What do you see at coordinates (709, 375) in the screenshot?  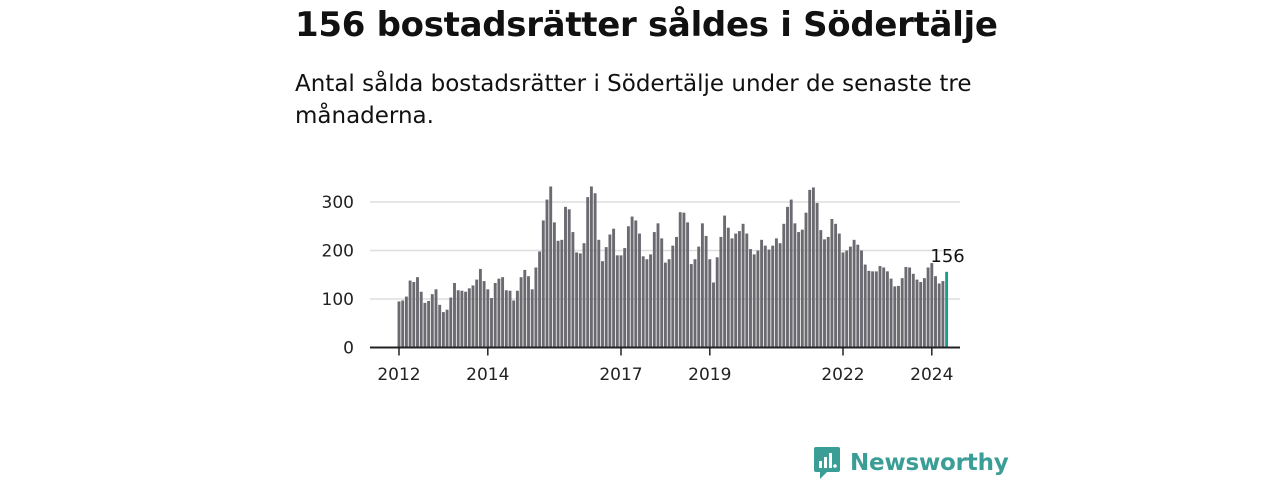 I see `x-tick-label: 2019` at bounding box center [709, 375].